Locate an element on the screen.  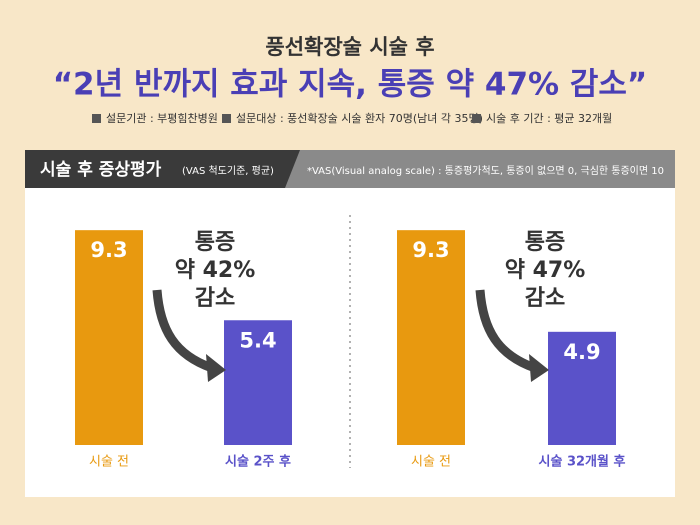
category-label: 시술 32개월 후 is located at coordinates (582, 462).